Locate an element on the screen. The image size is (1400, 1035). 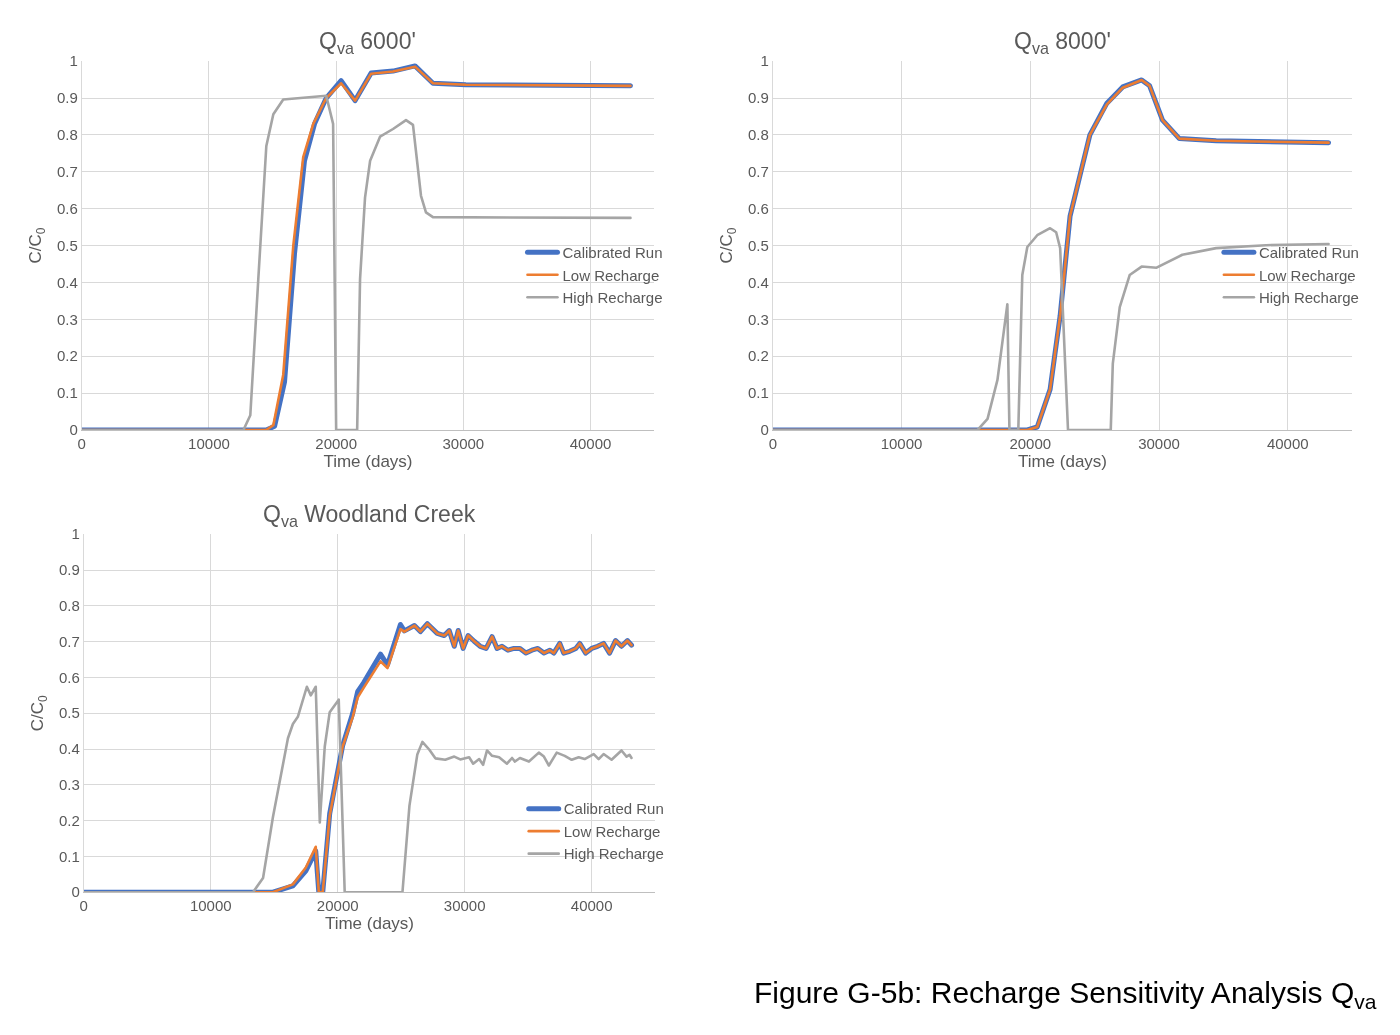
text: Figure G-5b: Recharge Sensitivity Analysis Q$_{va}$ is located at coordinates (1065, 995).